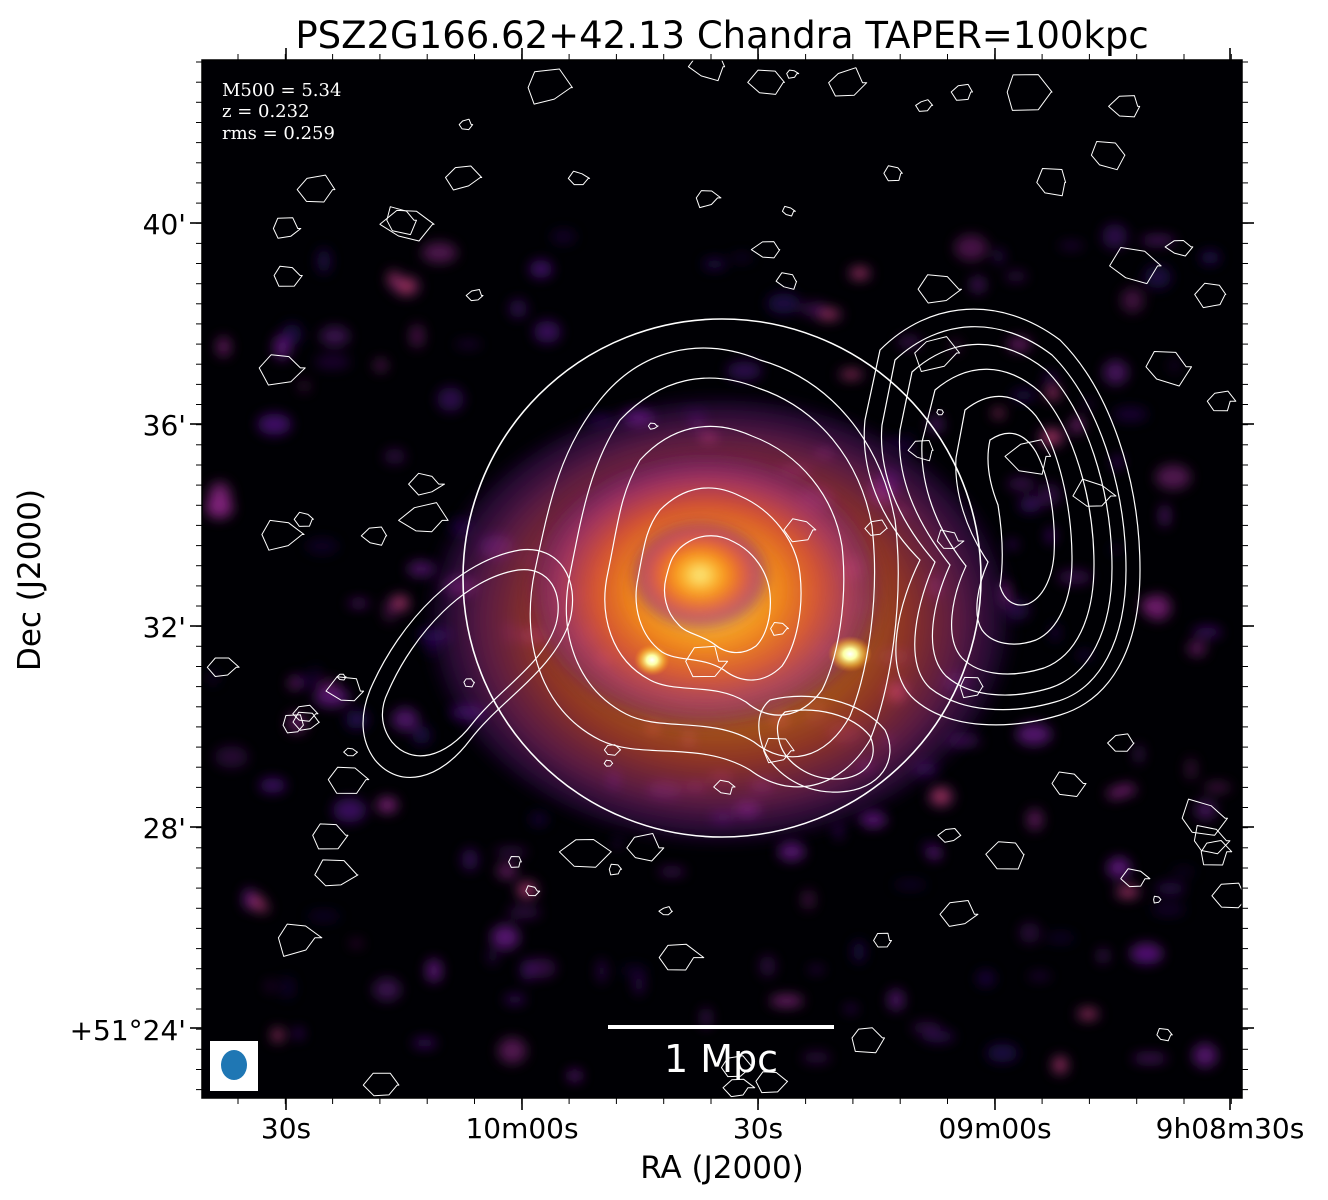  What do you see at coordinates (281, 90) in the screenshot?
I see `annotation-m500: M500 = 5.34` at bounding box center [281, 90].